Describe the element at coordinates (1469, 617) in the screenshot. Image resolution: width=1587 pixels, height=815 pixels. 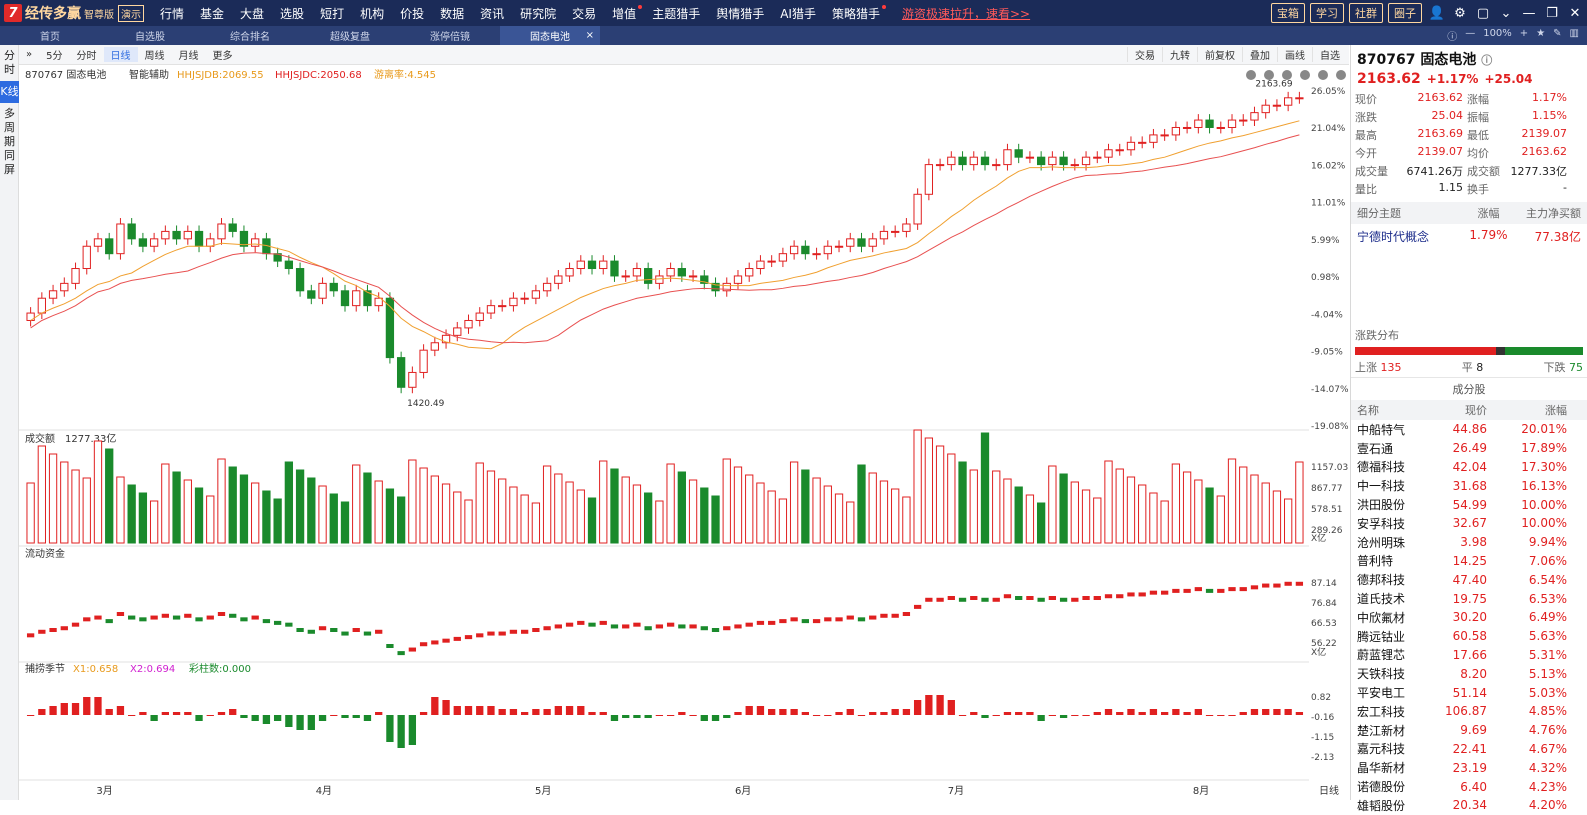
I see `component-row: 中欣氟材 30.20 6.49%` at that location.